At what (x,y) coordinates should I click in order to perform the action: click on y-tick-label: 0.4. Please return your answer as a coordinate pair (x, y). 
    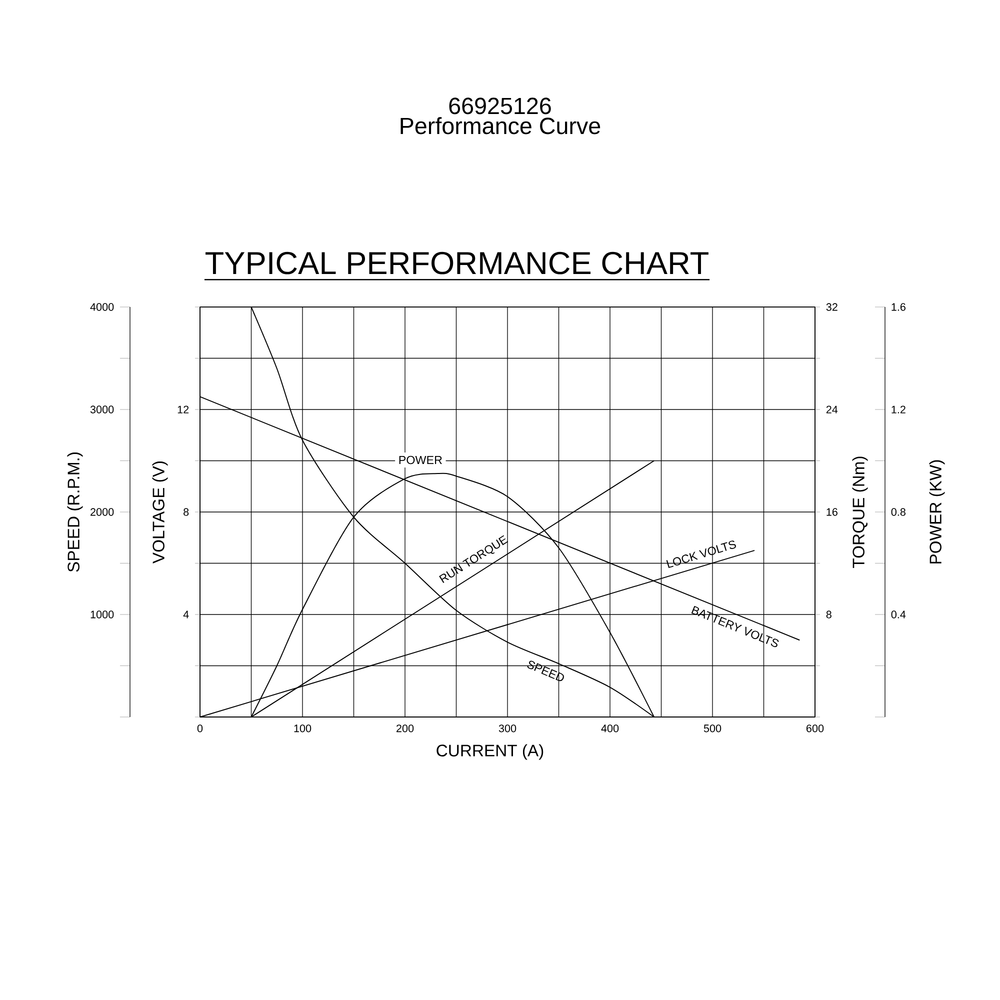
    Looking at the image, I should click on (898, 614).